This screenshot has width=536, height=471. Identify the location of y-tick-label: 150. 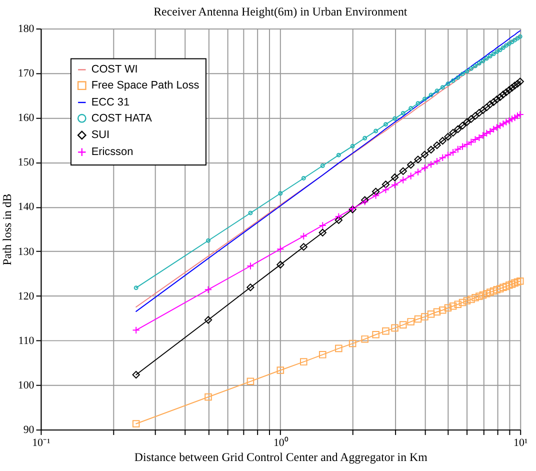
(26, 162).